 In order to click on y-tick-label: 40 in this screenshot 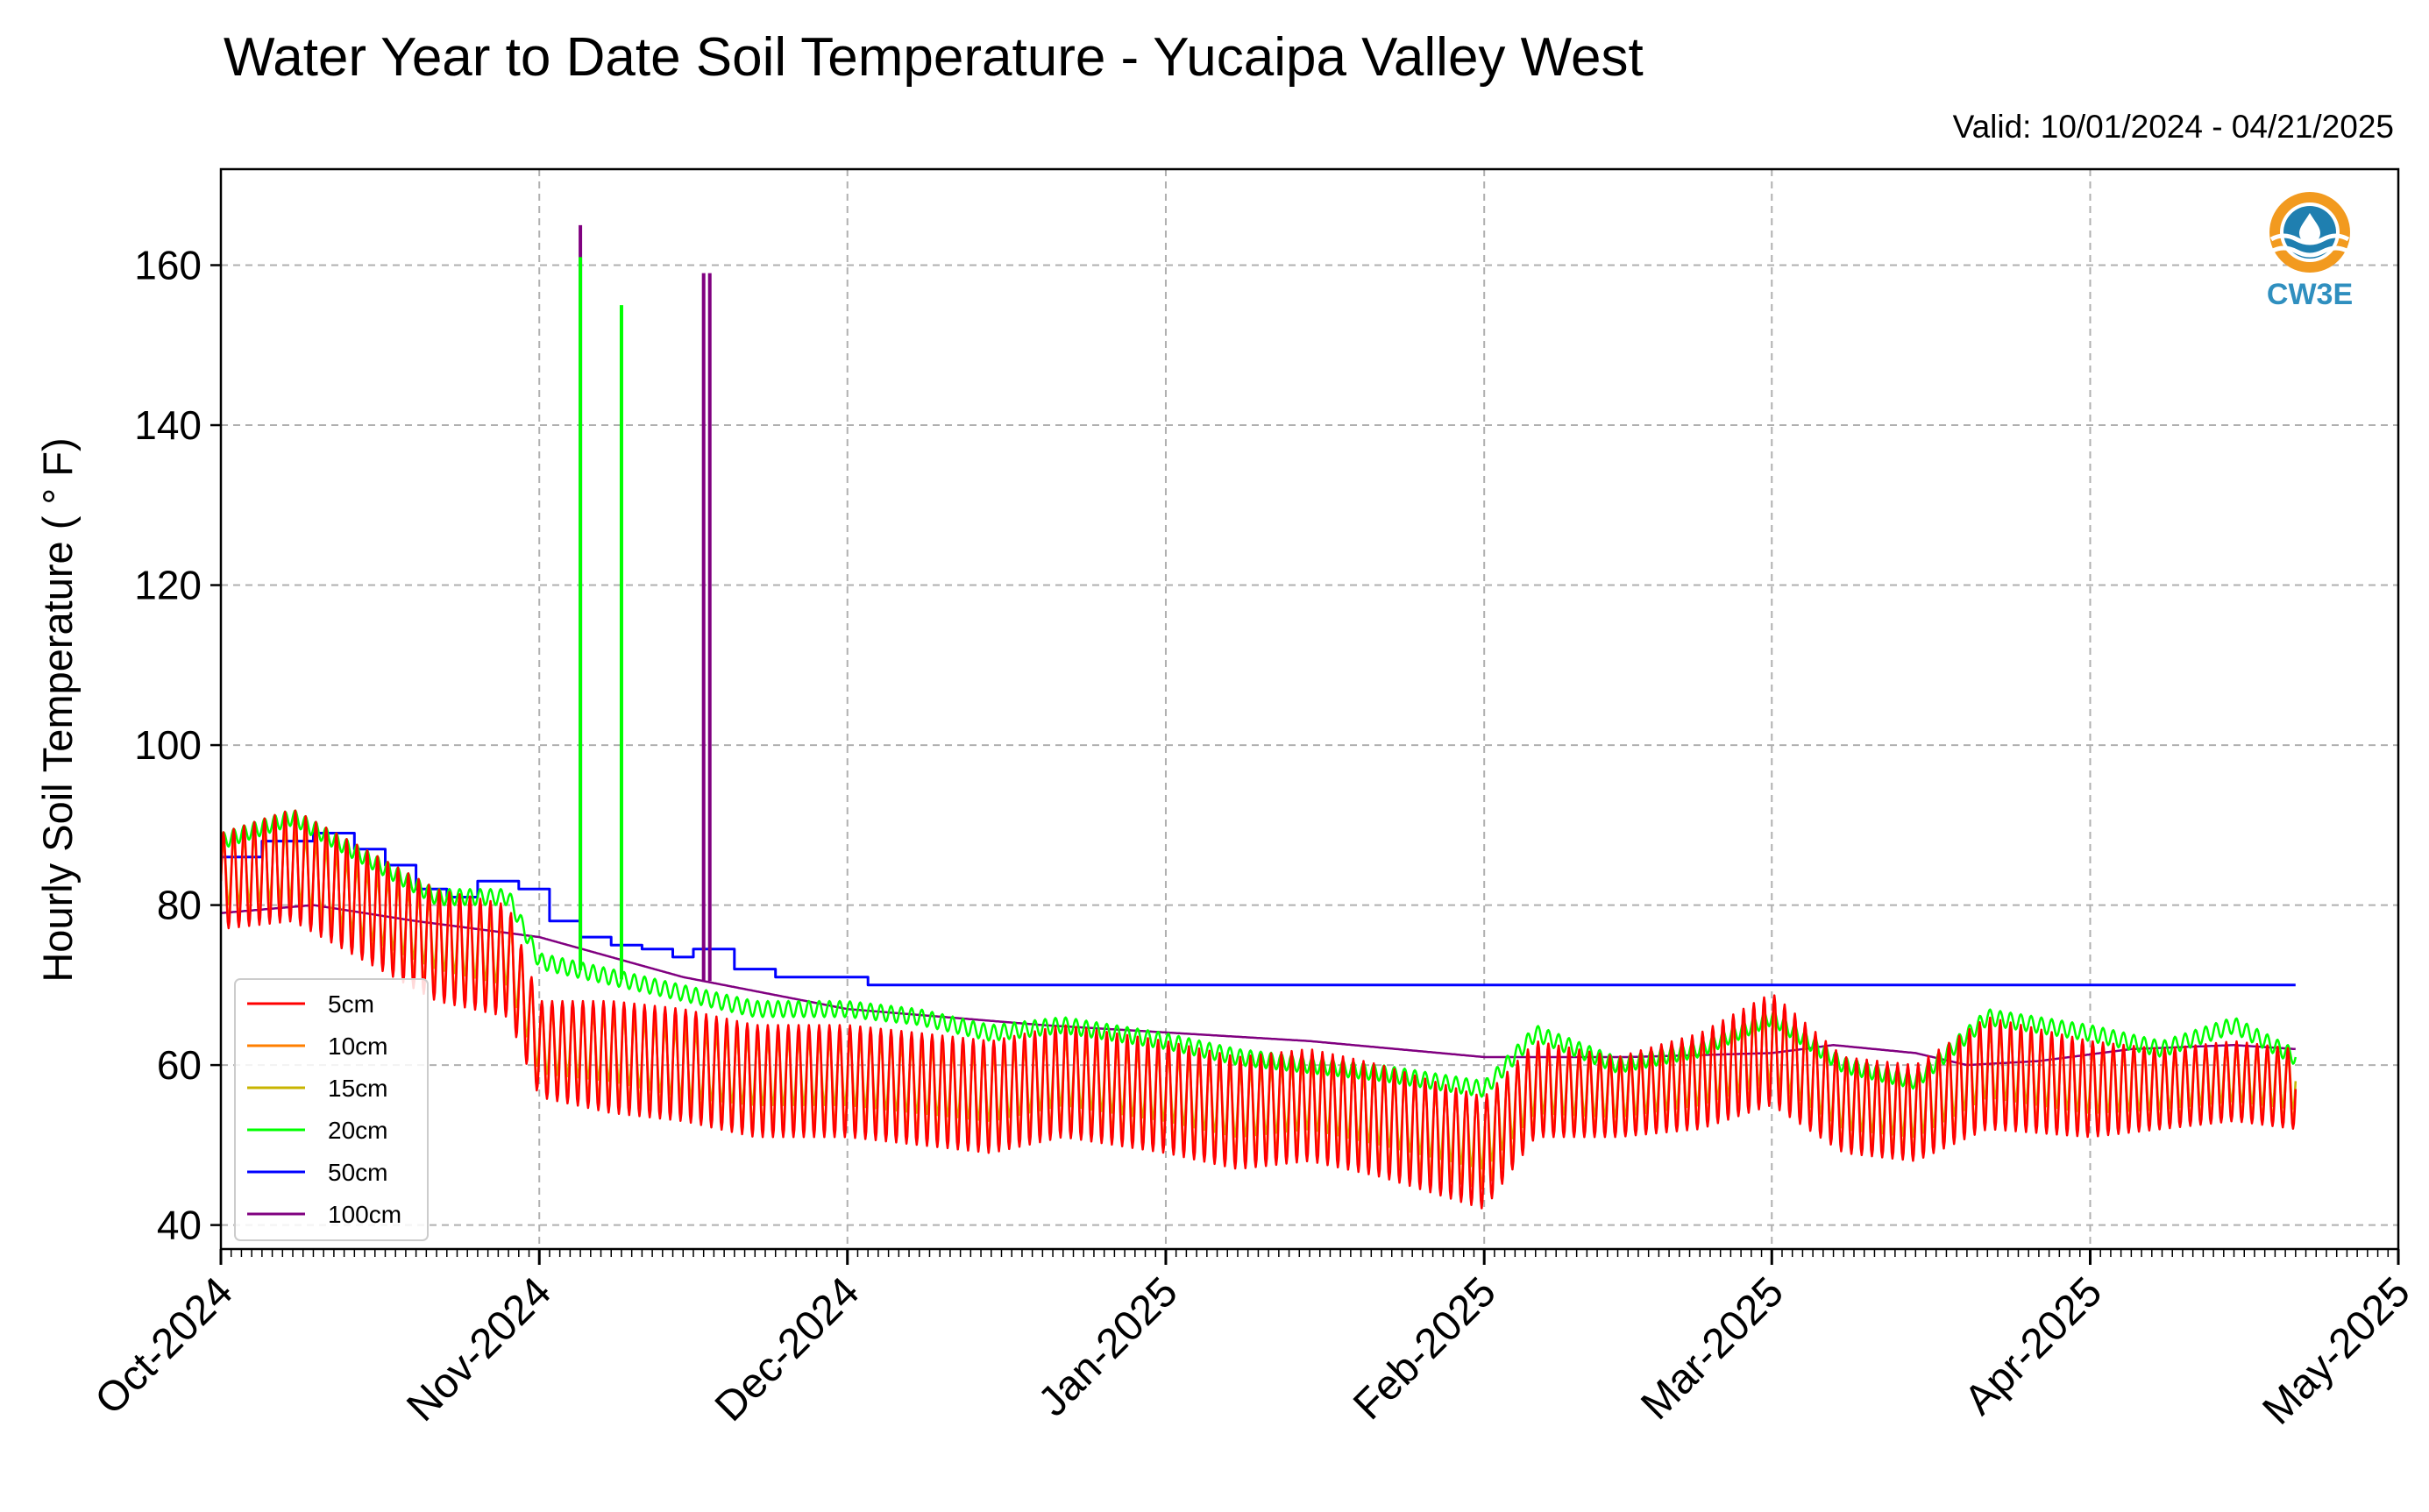, I will do `click(180, 1225)`.